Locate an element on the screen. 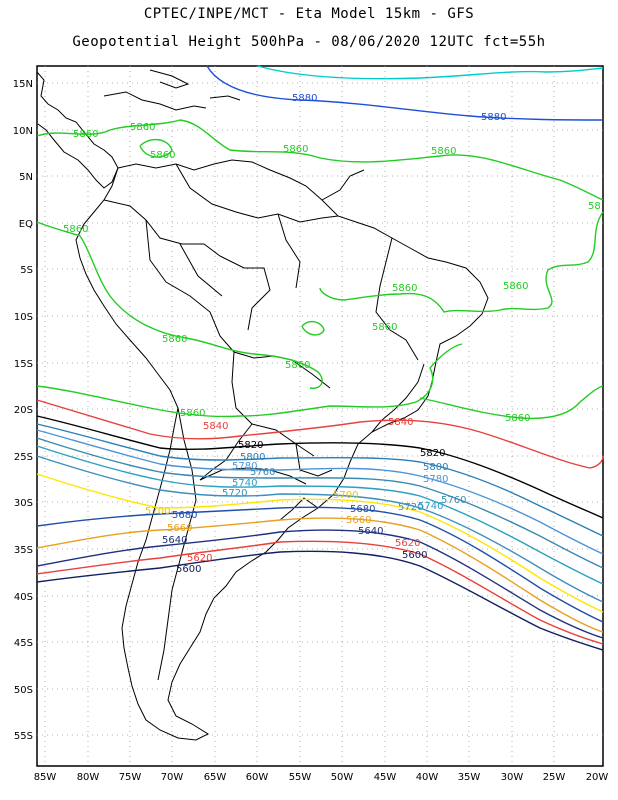 This screenshot has width=618, height=800. lat-tick-label: 40S is located at coordinates (23, 597).